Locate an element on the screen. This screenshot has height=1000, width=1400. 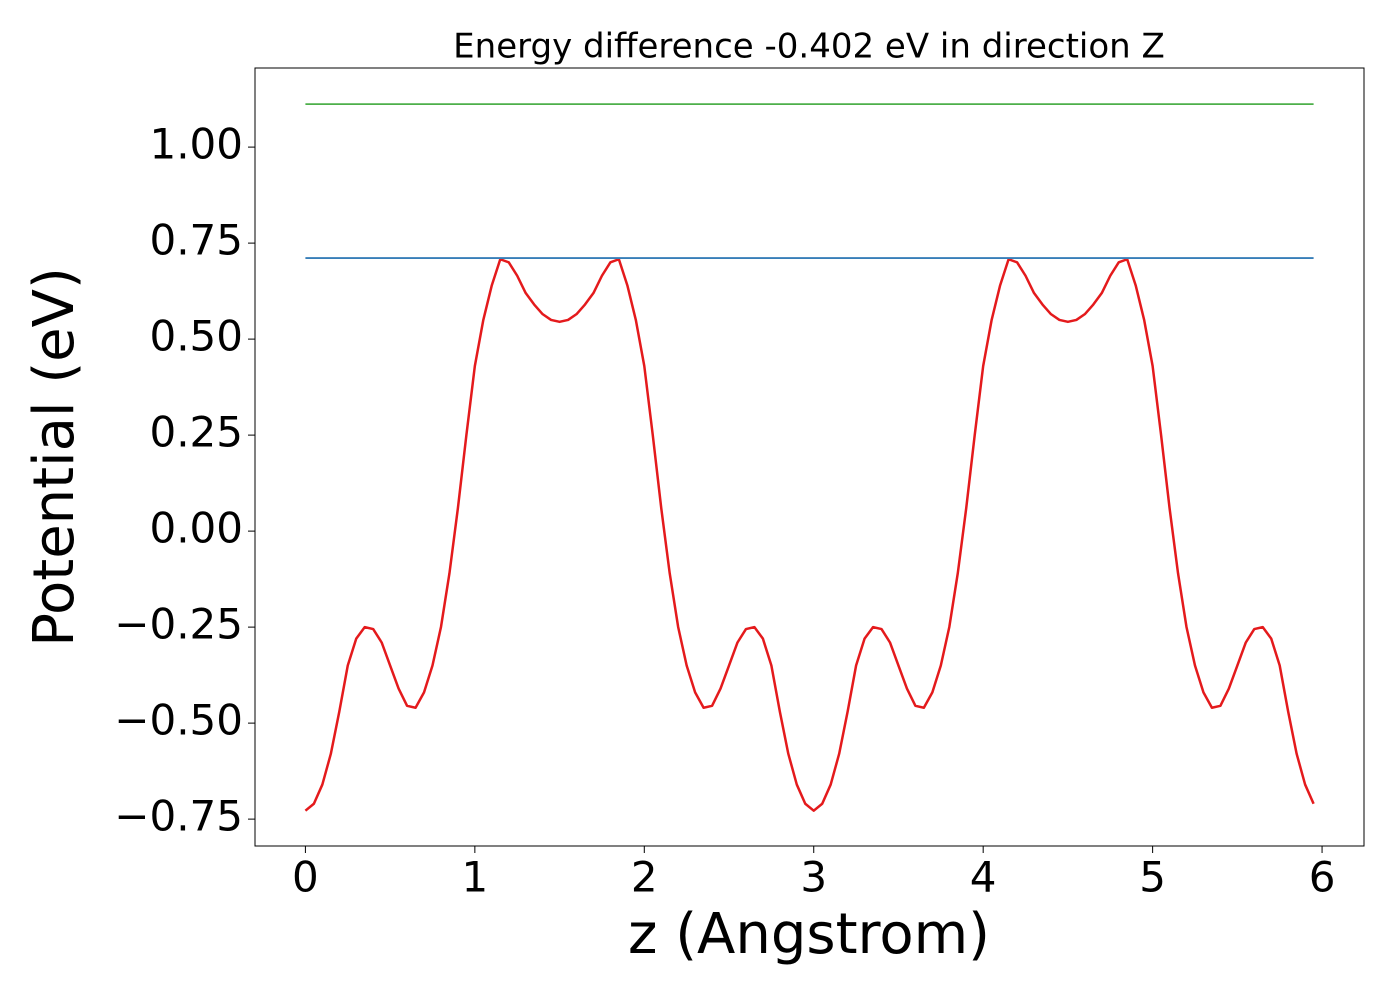
x-tick-label: 1 is located at coordinates (474, 877).